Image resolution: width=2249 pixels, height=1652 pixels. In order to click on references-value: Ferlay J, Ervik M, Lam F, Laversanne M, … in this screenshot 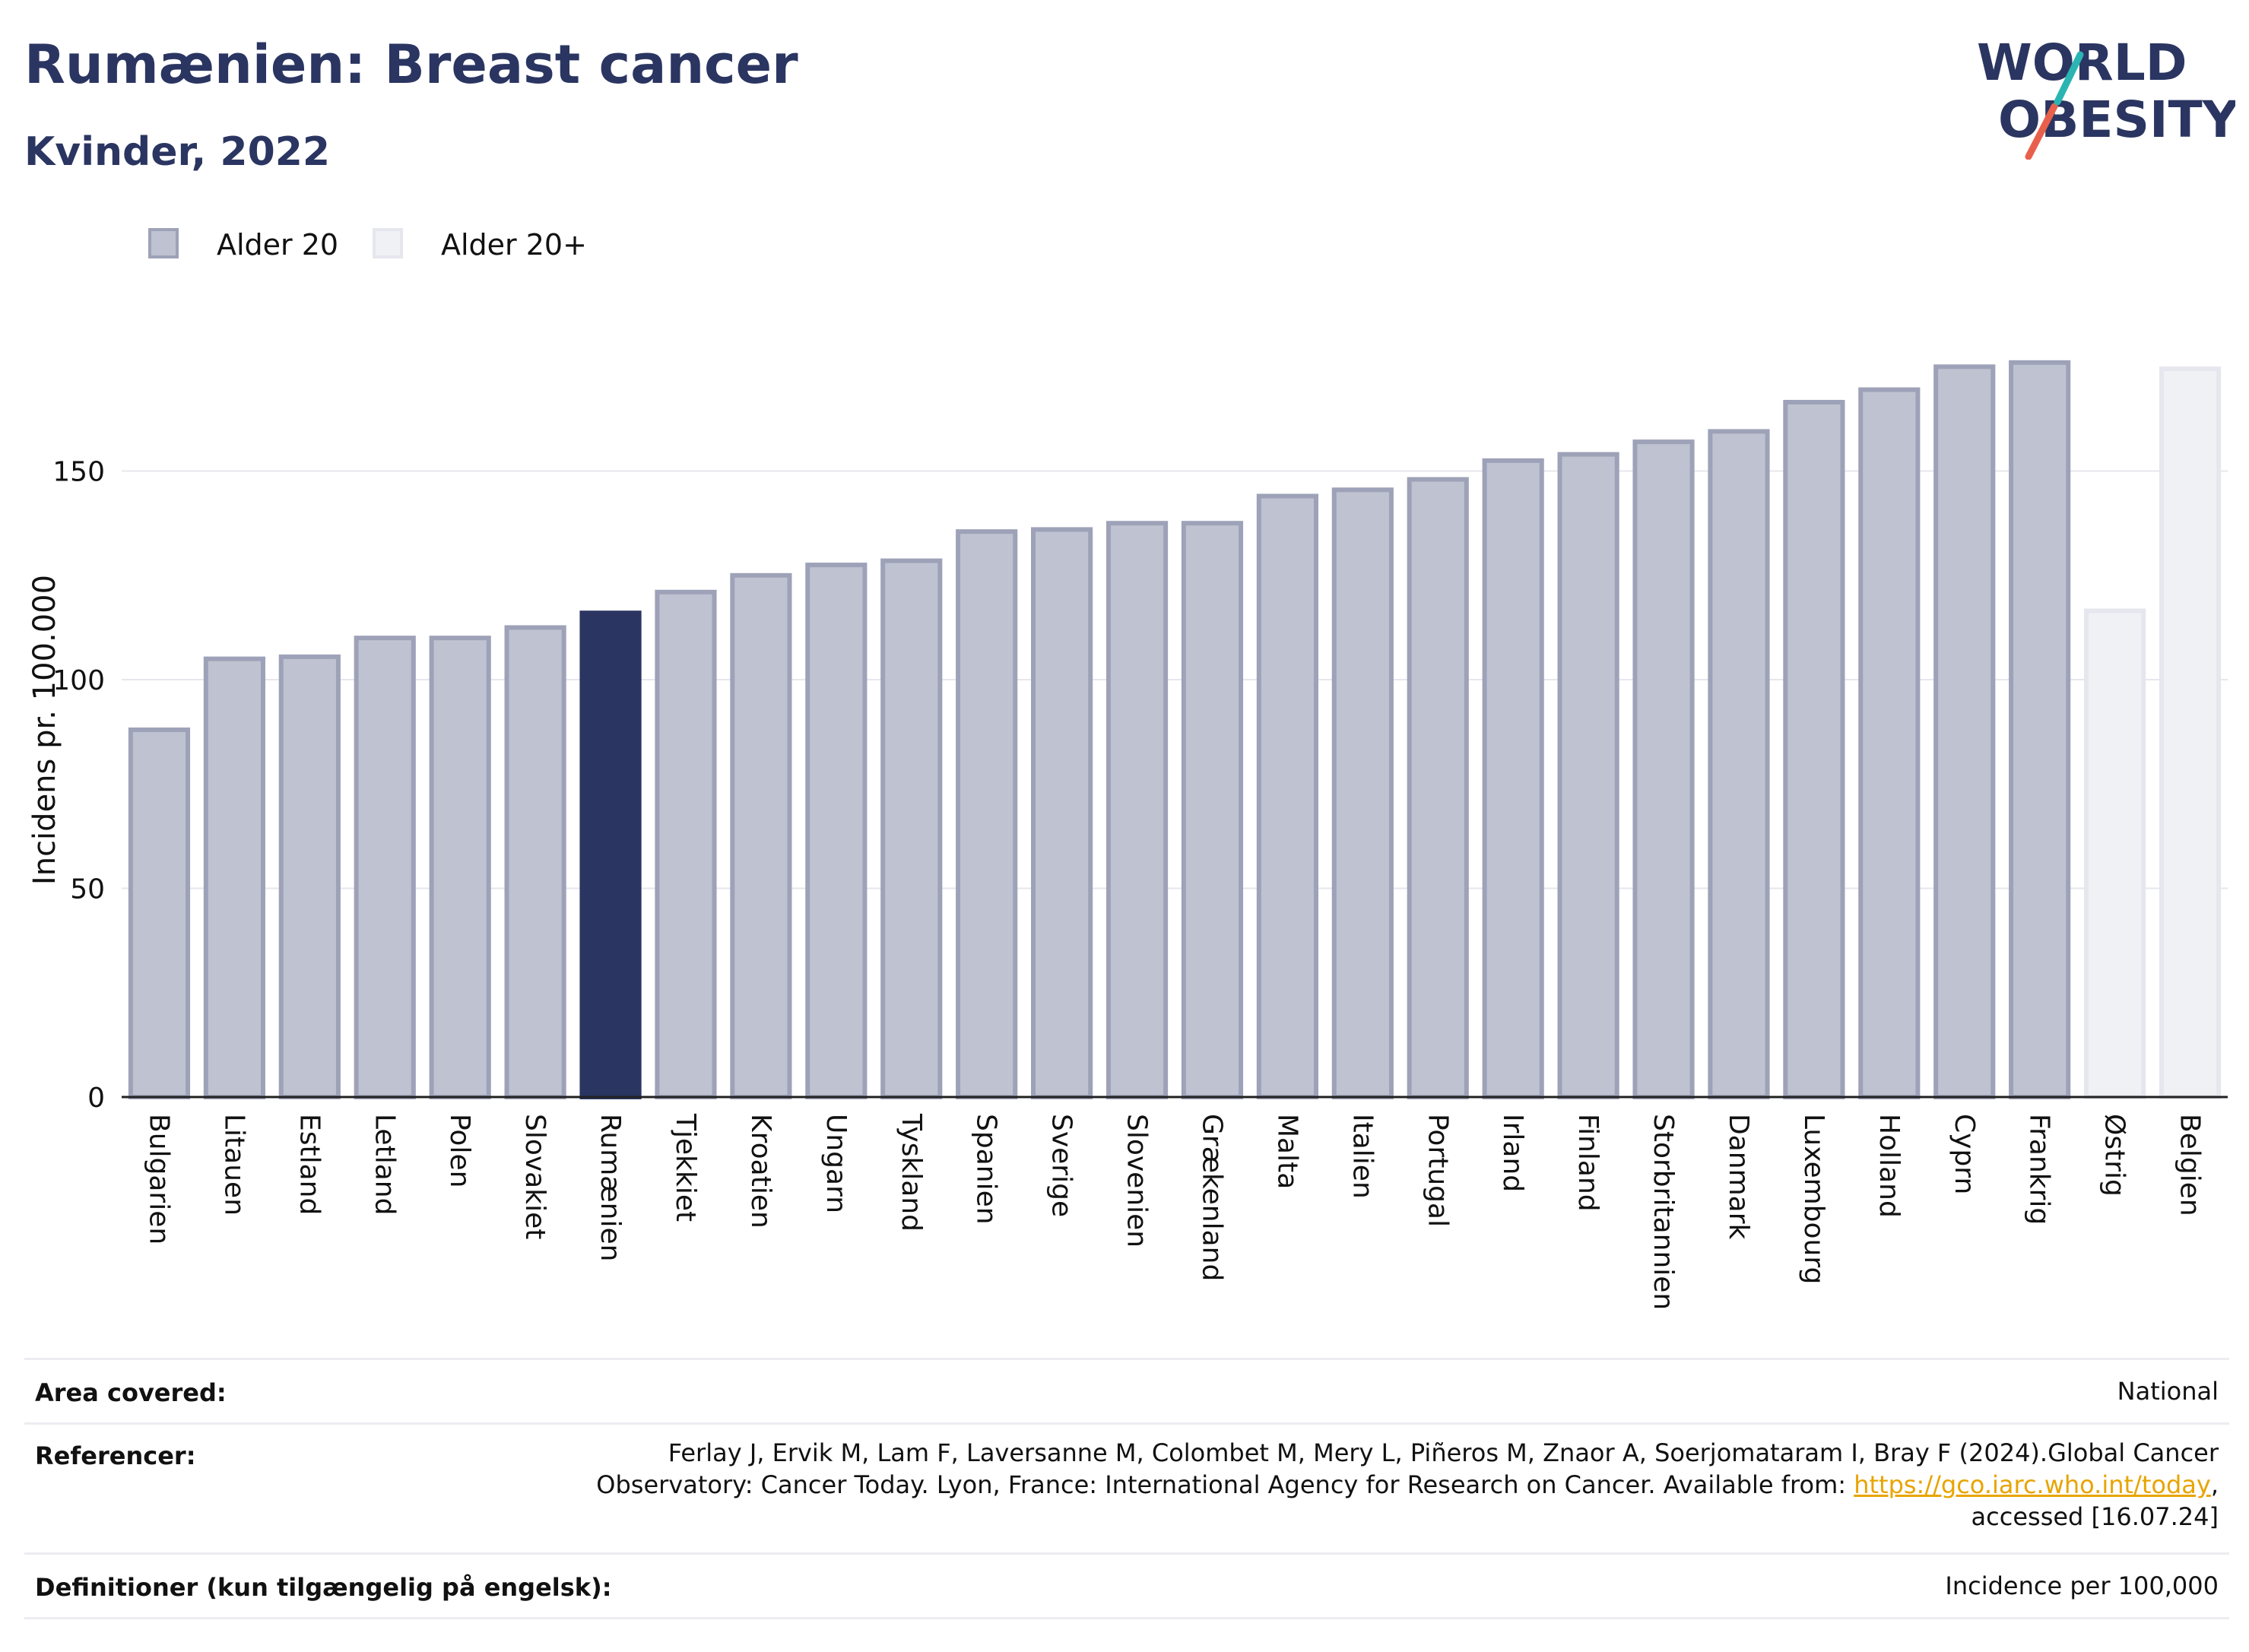, I will do `click(1407, 1485)`.